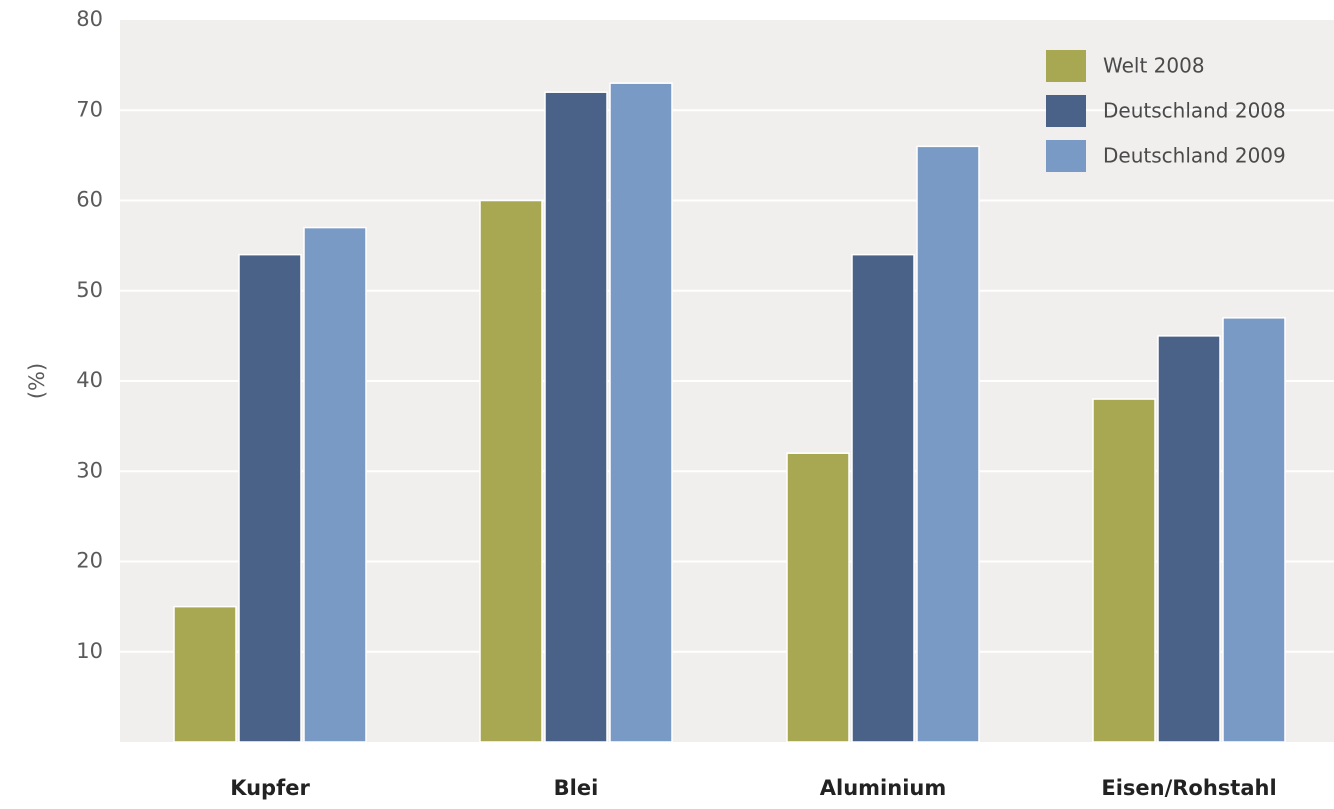 This screenshot has height=809, width=1334. I want to click on x-axis-category-labels: Kupfer Blei Aluminium Eisen/Rohstahl, so click(753, 788).